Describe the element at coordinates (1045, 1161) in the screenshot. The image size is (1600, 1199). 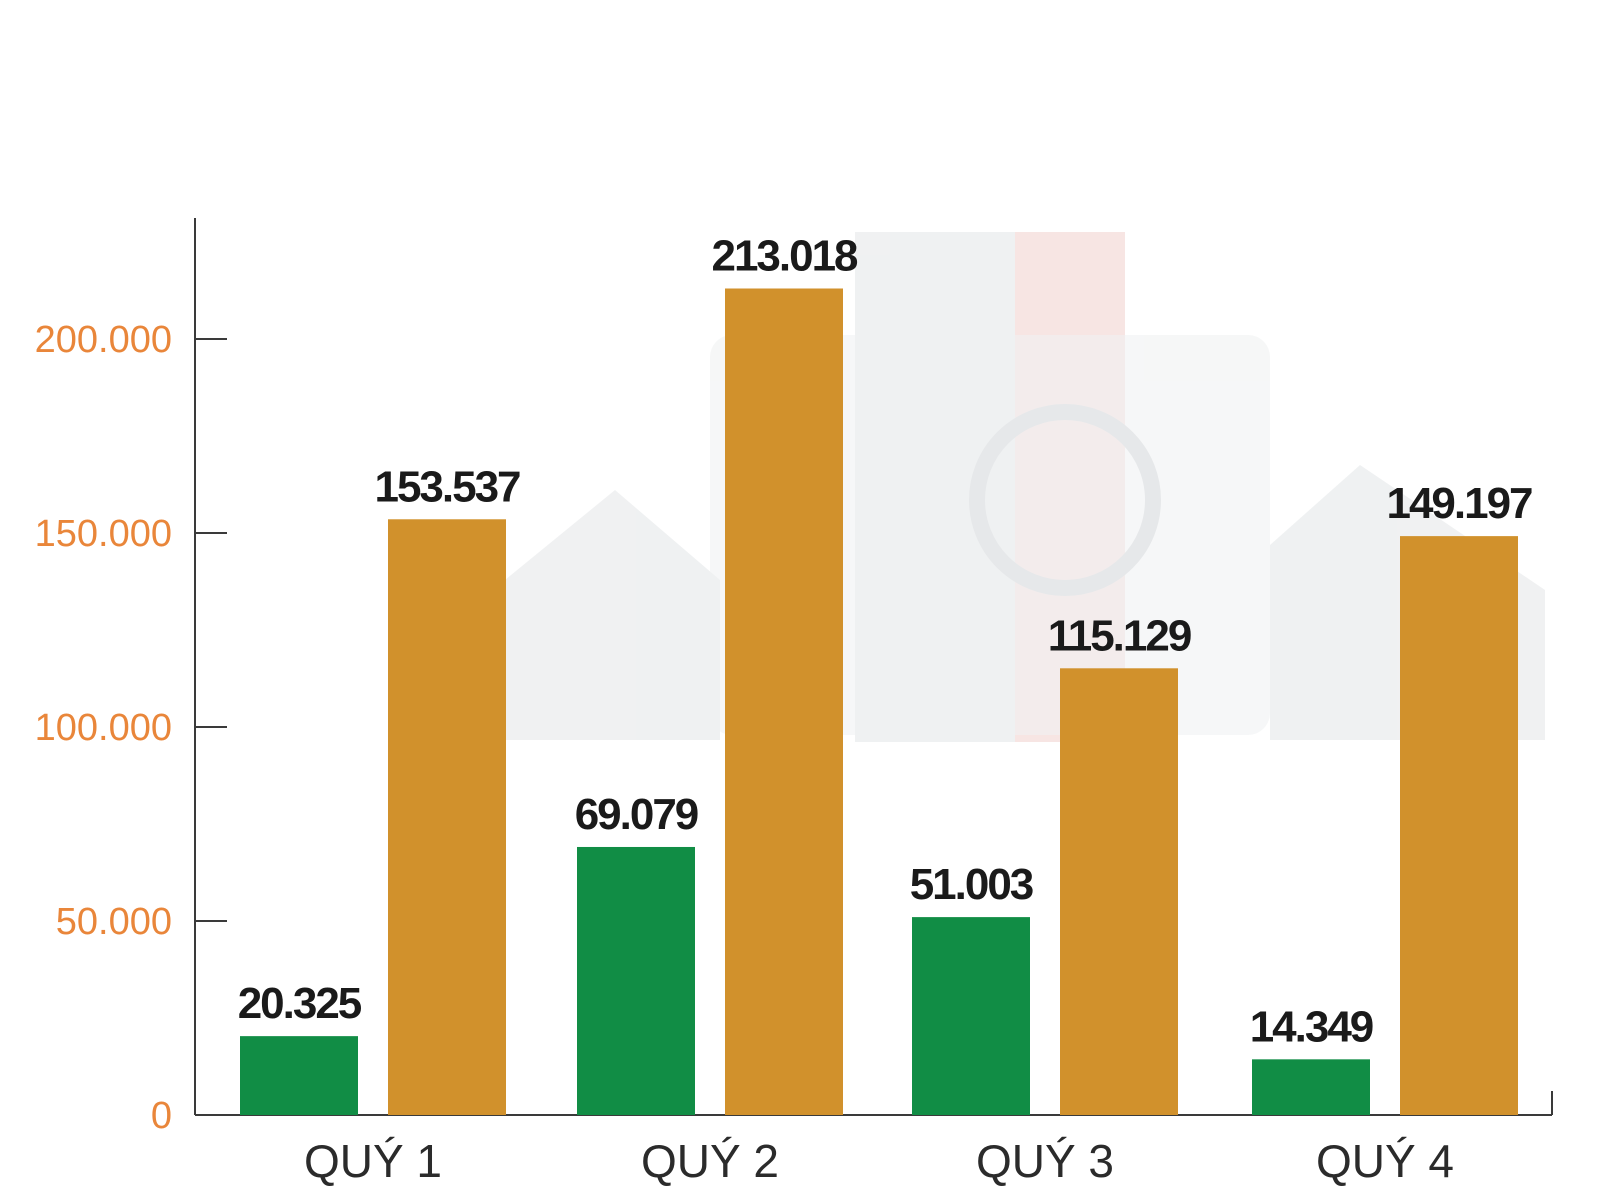
I see `x-category-label: QUÝ 3` at that location.